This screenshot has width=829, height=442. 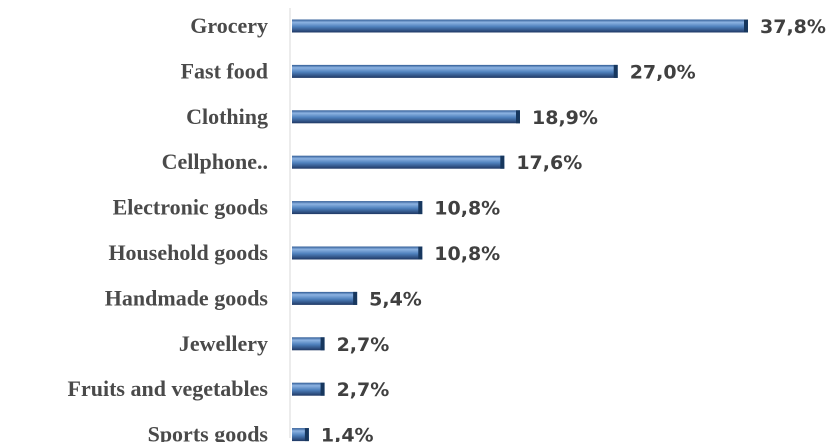 What do you see at coordinates (168, 388) in the screenshot?
I see `category-label: Fruits and vegetables` at bounding box center [168, 388].